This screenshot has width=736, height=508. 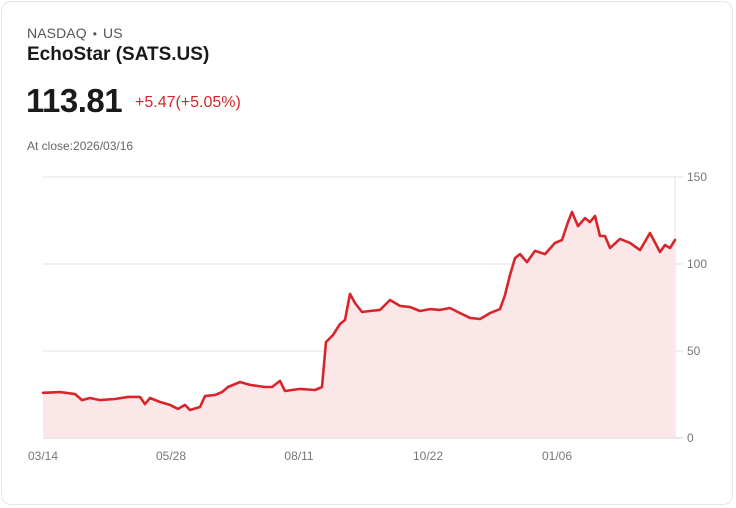 What do you see at coordinates (428, 456) in the screenshot?
I see `x-tick-label: 10/22` at bounding box center [428, 456].